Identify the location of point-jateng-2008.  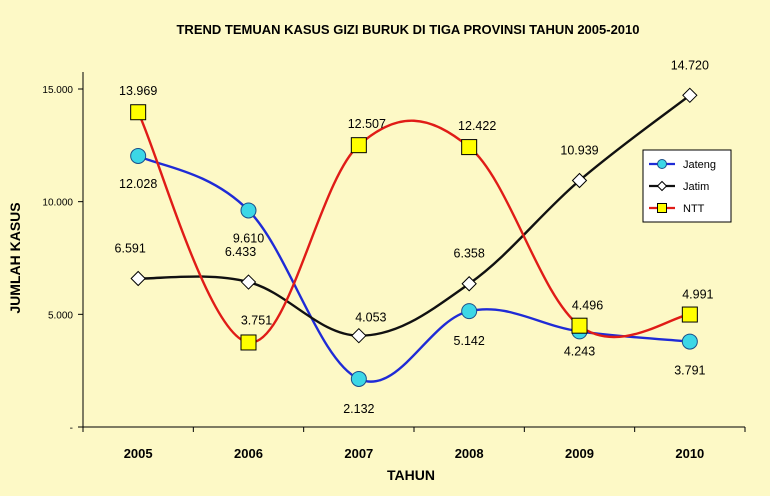
(469, 311).